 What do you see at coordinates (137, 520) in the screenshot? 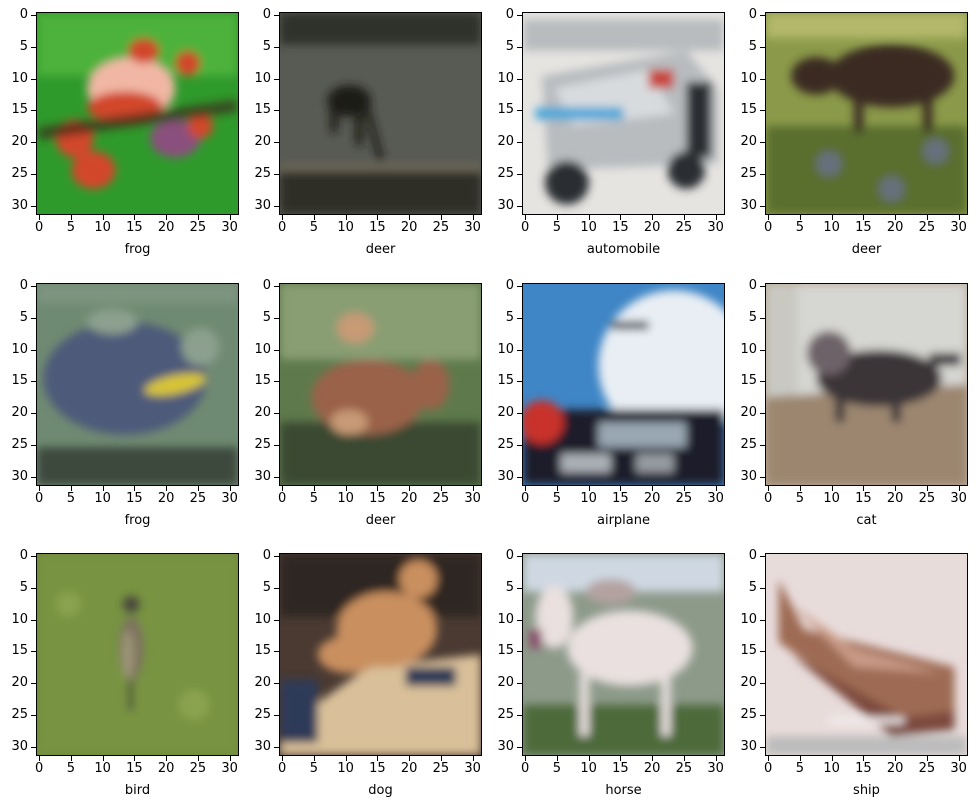
I see `class-label: frog` at bounding box center [137, 520].